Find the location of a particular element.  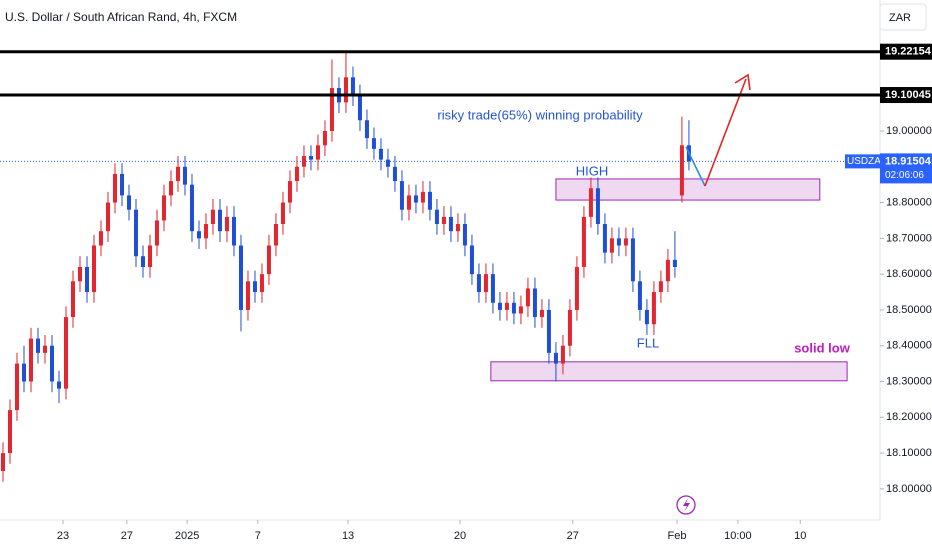

countdown-label: 02:06:06 is located at coordinates (904, 175).